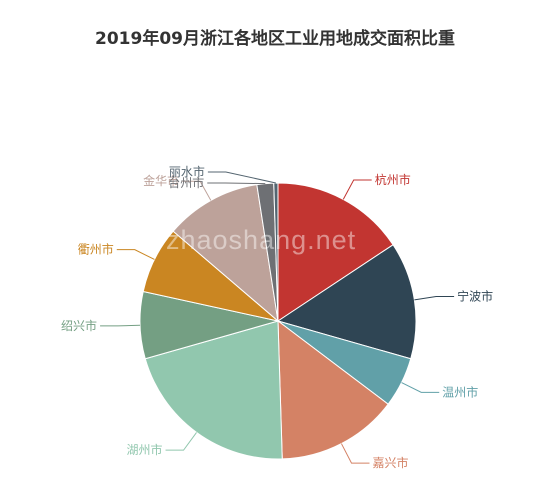  Describe the element at coordinates (161, 180) in the screenshot. I see `slice-label: 金华市` at that location.